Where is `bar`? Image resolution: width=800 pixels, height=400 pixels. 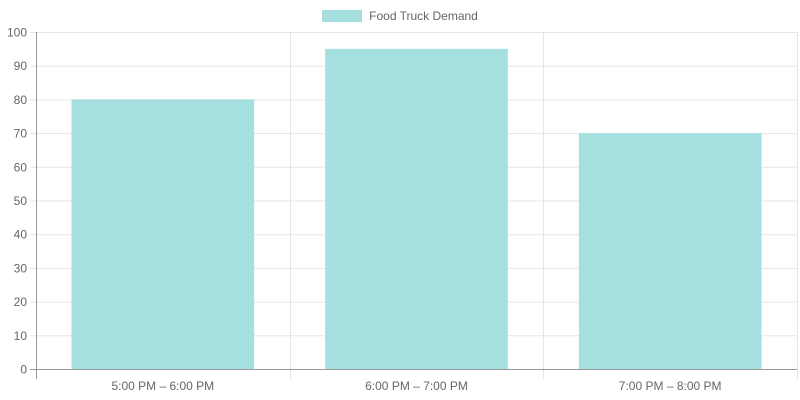
bar is located at coordinates (670, 251).